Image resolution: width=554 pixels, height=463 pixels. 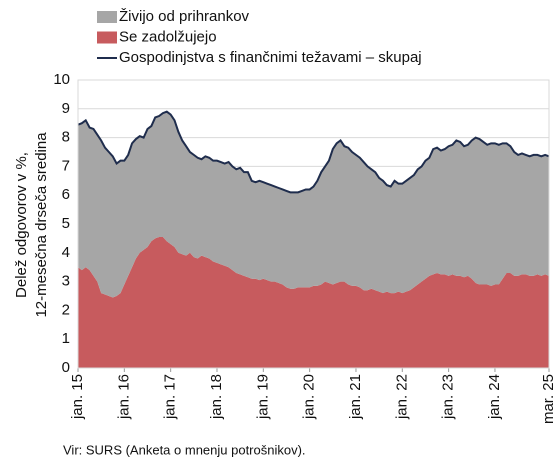 What do you see at coordinates (170, 397) in the screenshot?
I see `x-tick-label: jan. 17` at bounding box center [170, 397].